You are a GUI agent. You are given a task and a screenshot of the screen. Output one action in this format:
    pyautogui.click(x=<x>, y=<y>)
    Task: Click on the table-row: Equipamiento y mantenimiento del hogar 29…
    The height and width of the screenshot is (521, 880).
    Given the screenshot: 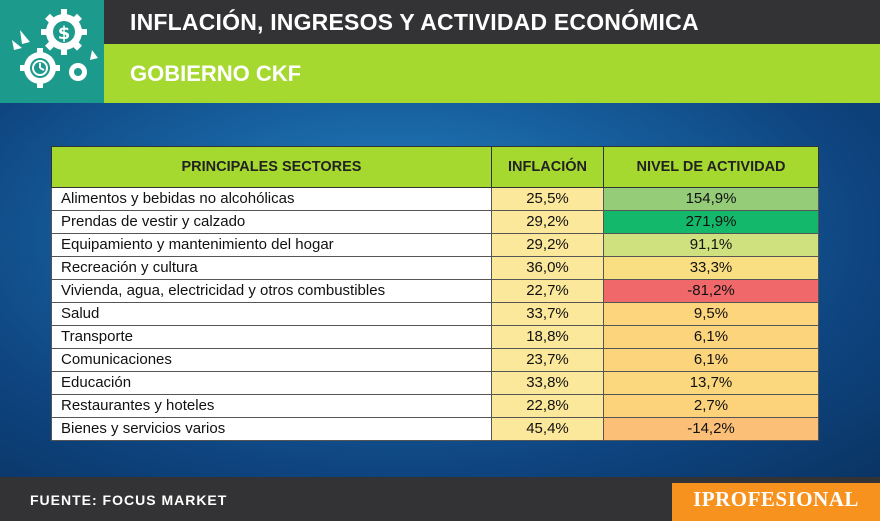 What is the action you would take?
    pyautogui.click(x=435, y=245)
    